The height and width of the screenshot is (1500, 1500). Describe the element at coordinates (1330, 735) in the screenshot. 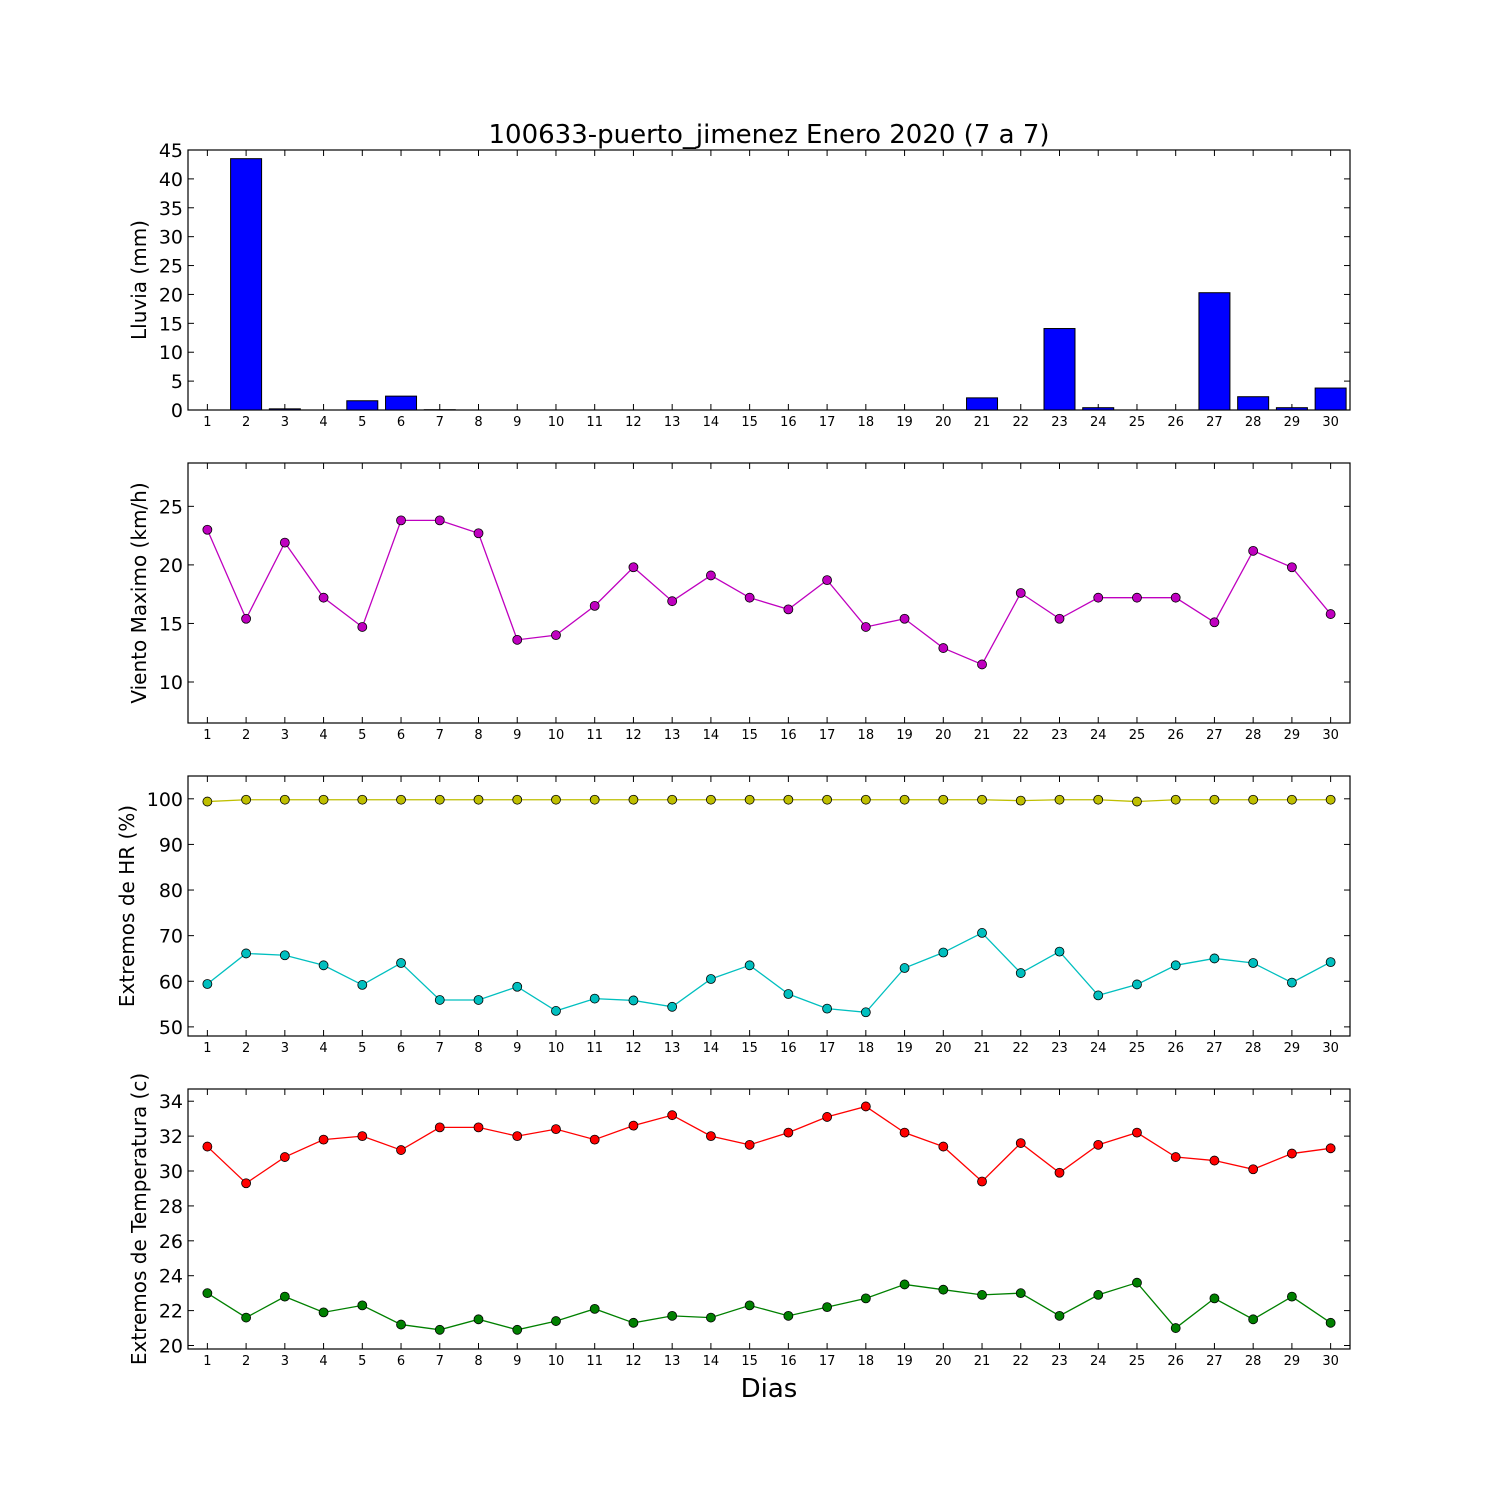

I see `wind-xtick-label: 30` at that location.